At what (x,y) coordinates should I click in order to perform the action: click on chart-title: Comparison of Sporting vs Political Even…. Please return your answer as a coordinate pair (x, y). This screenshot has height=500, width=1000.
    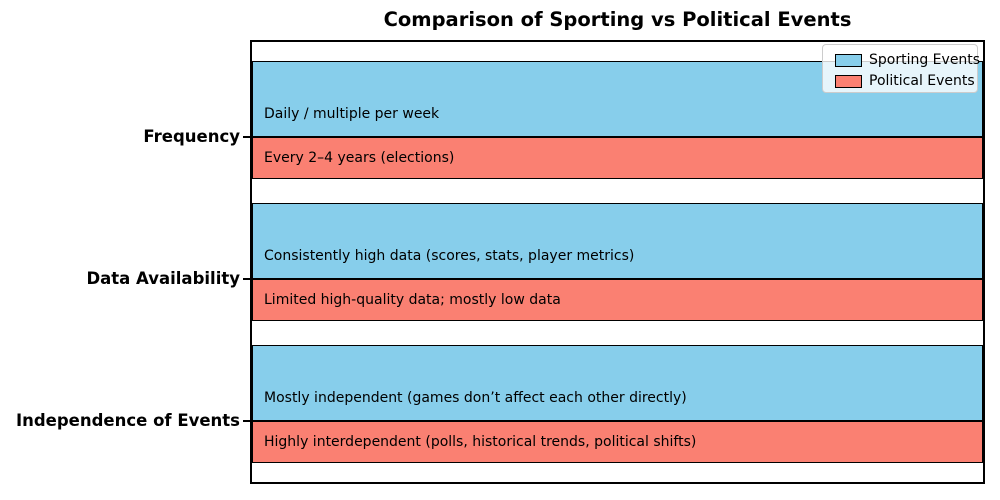
    Looking at the image, I should click on (617, 19).